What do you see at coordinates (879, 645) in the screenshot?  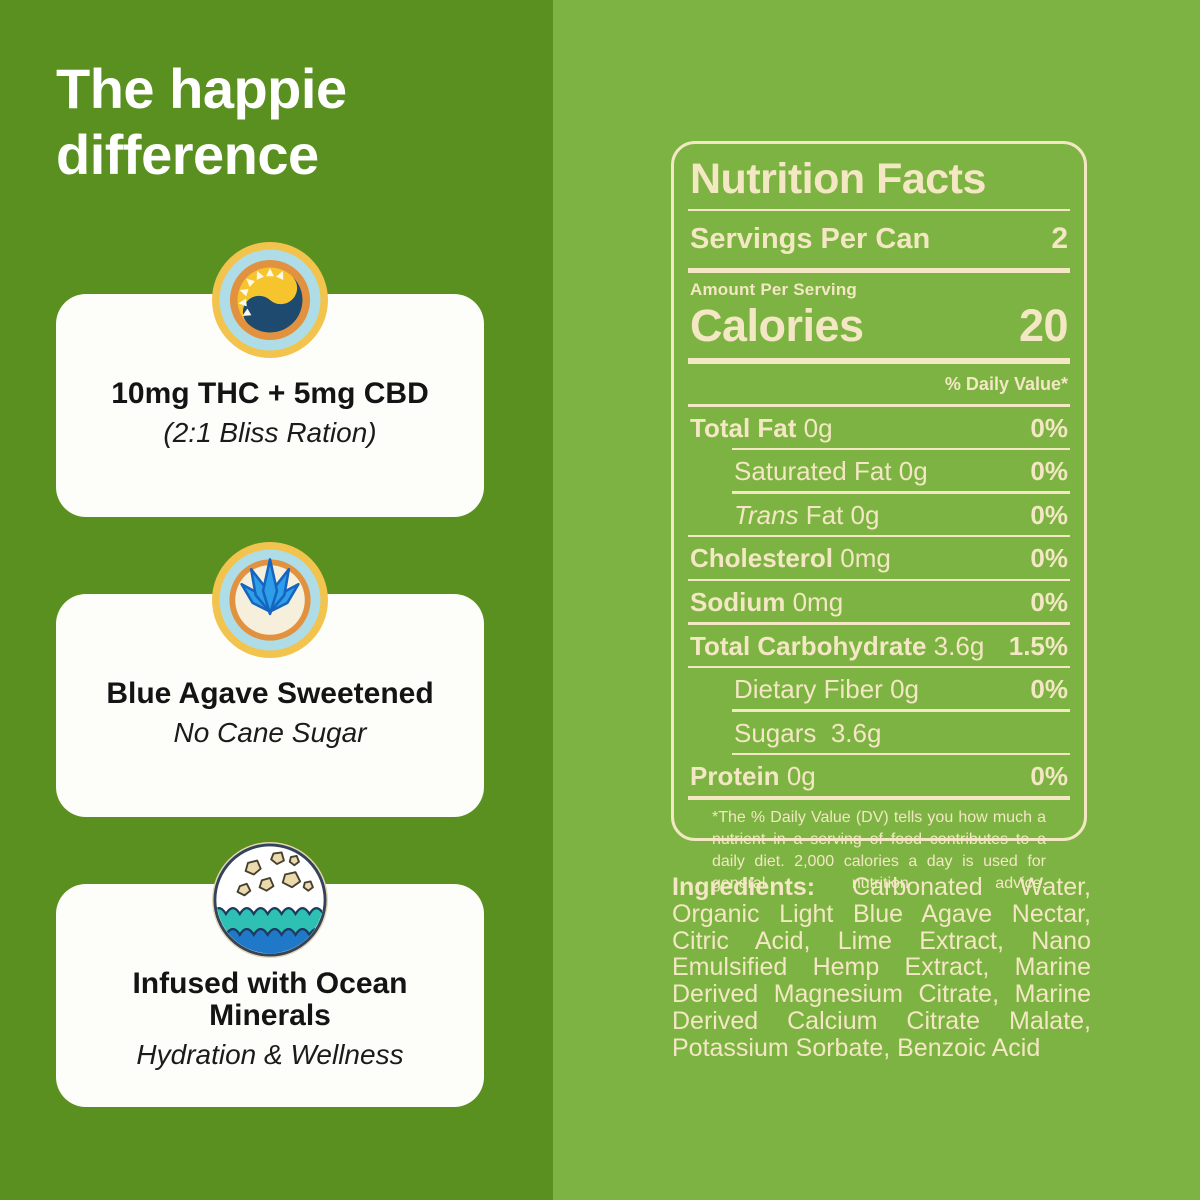 I see `nutrient-row-total-carbohydrate: Total Carbohydrate 3.6g 1.5%` at bounding box center [879, 645].